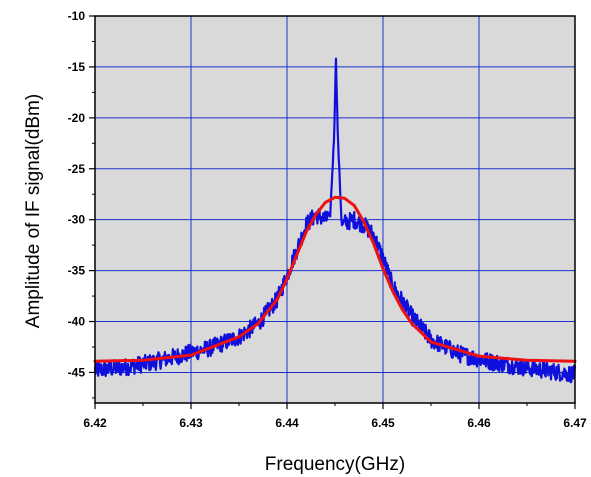 The image size is (591, 477). Describe the element at coordinates (575, 423) in the screenshot. I see `x-tick-label: 6.47` at that location.